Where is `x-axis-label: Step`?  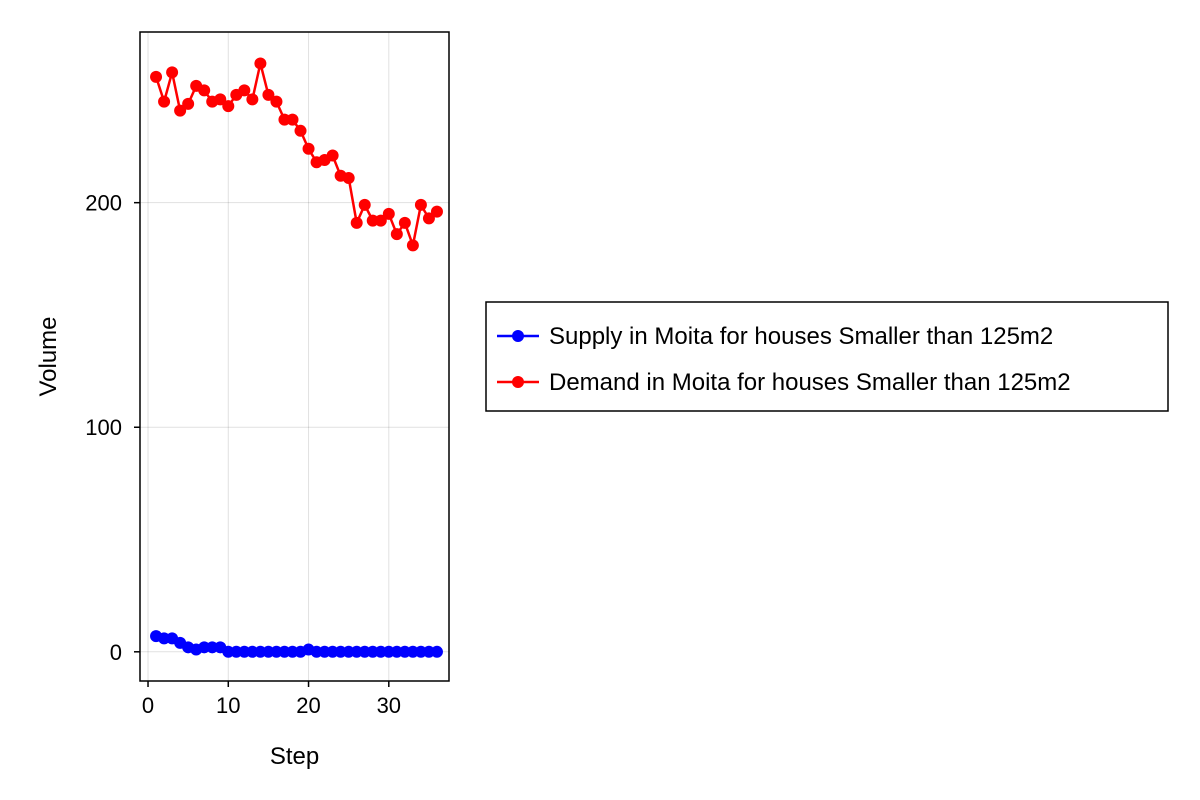 x-axis-label: Step is located at coordinates (294, 756).